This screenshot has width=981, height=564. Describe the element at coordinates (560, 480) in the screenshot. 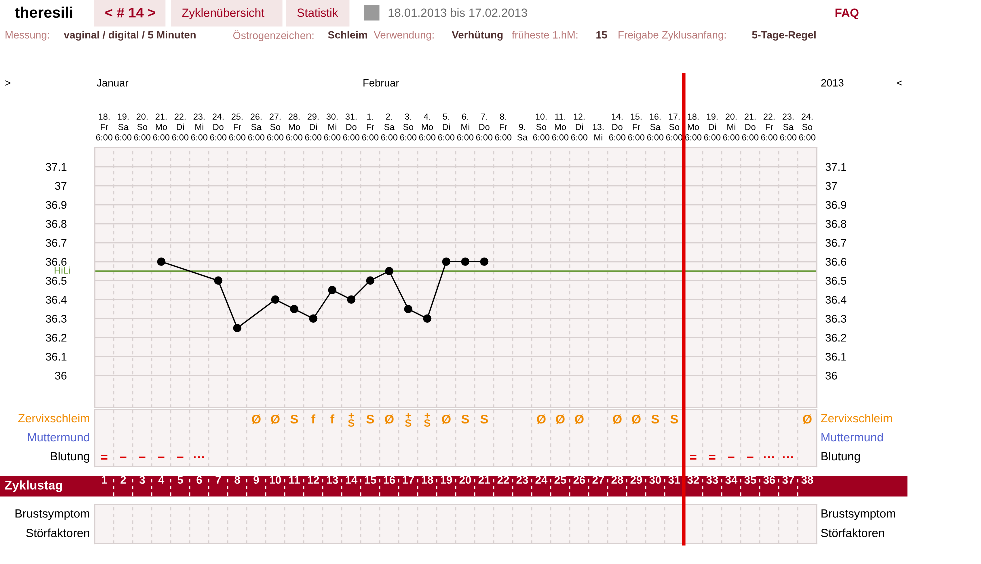

I see `x-tick-label: 25` at that location.